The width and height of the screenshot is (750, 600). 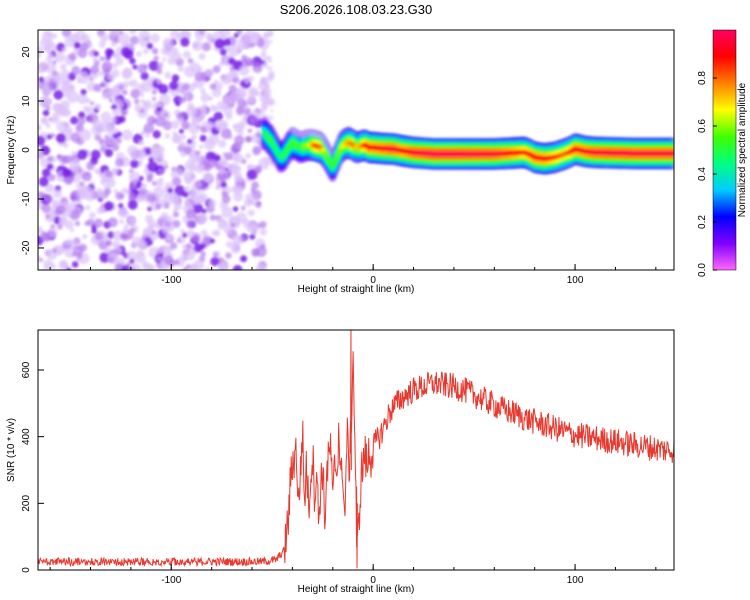 What do you see at coordinates (26, 503) in the screenshot?
I see `y-tick-label: 200` at bounding box center [26, 503].